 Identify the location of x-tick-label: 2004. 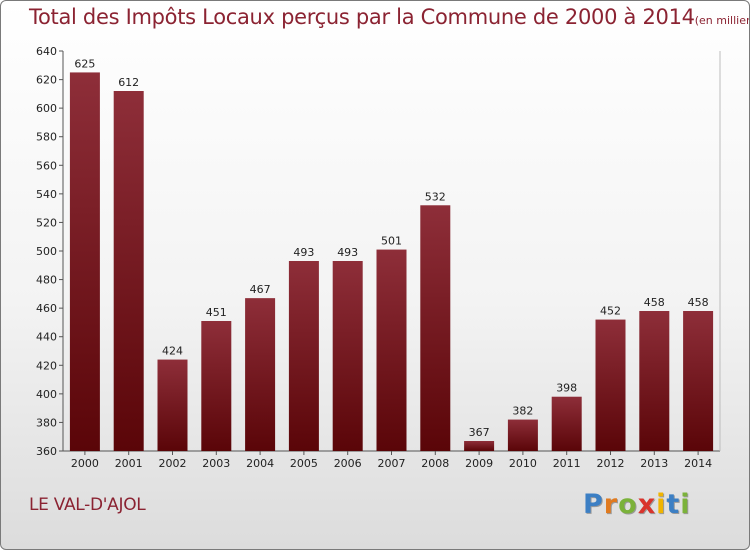
(260, 463).